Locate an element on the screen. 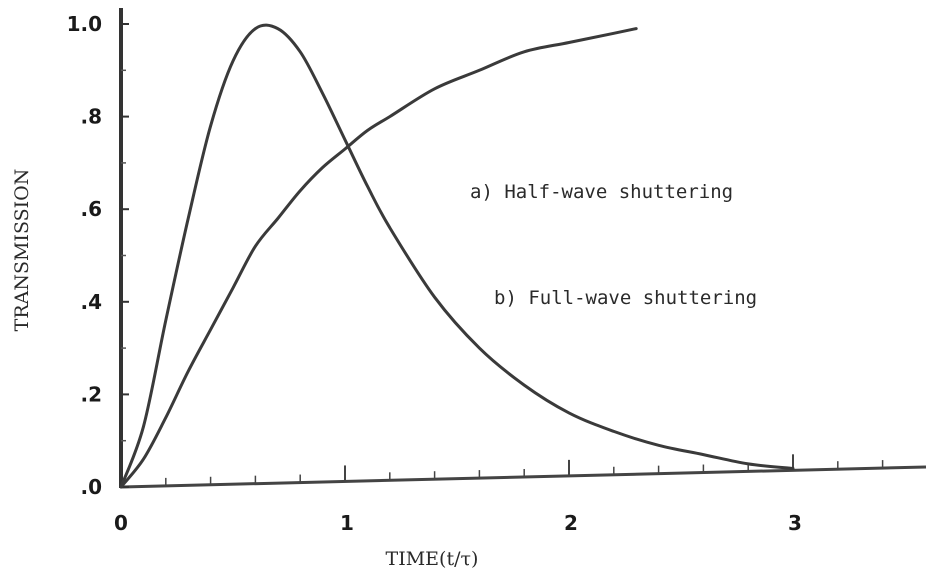 This screenshot has height=574, width=928. x-axis-title: TIME(t/τ) is located at coordinates (432, 559).